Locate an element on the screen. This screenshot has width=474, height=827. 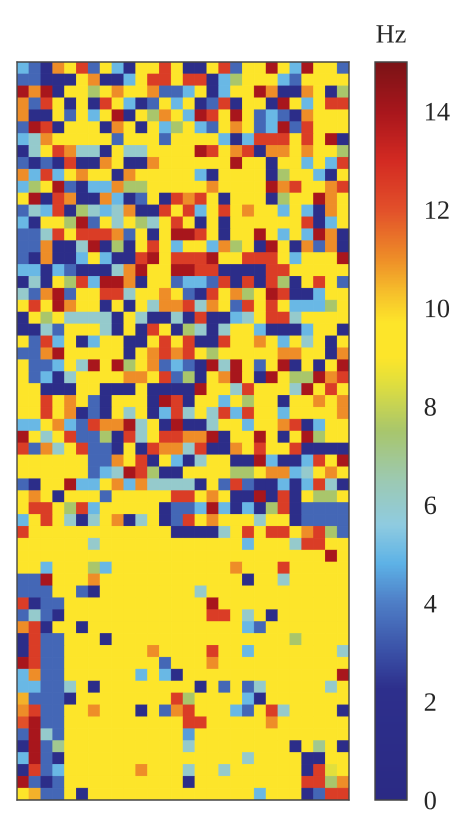
color-bar-label: 10 is located at coordinates (438, 309).